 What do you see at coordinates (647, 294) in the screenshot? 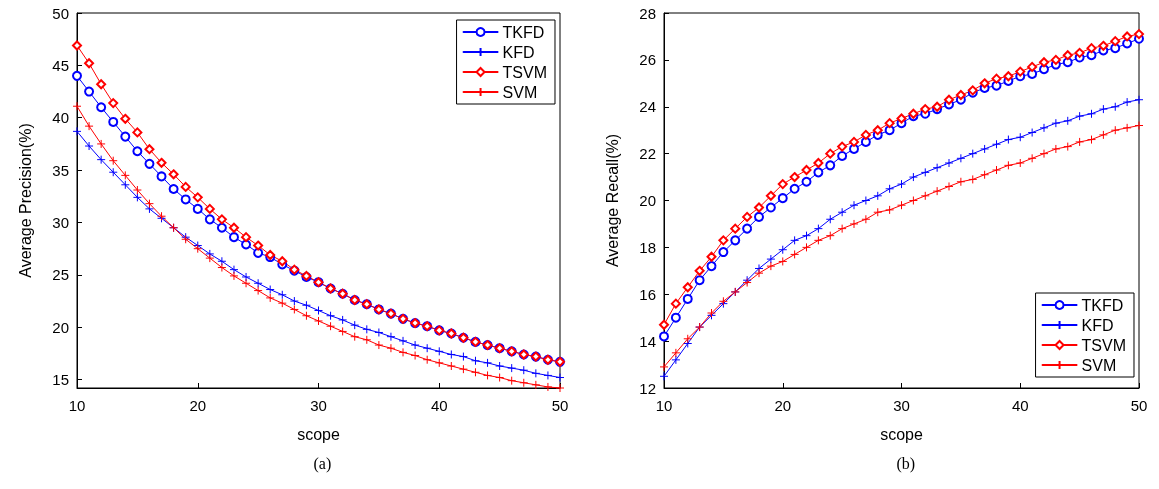
I see `y-tick-label: 16` at bounding box center [647, 294].